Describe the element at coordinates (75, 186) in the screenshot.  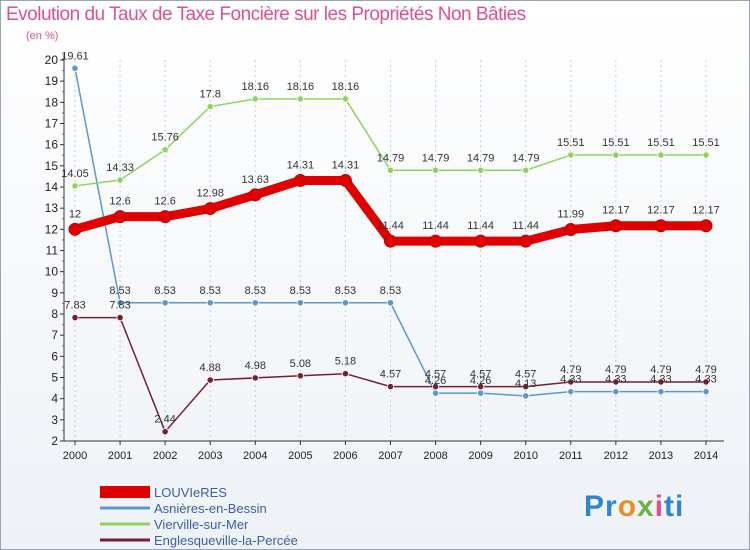
I see `point-vierville-sur-mer-2000` at that location.